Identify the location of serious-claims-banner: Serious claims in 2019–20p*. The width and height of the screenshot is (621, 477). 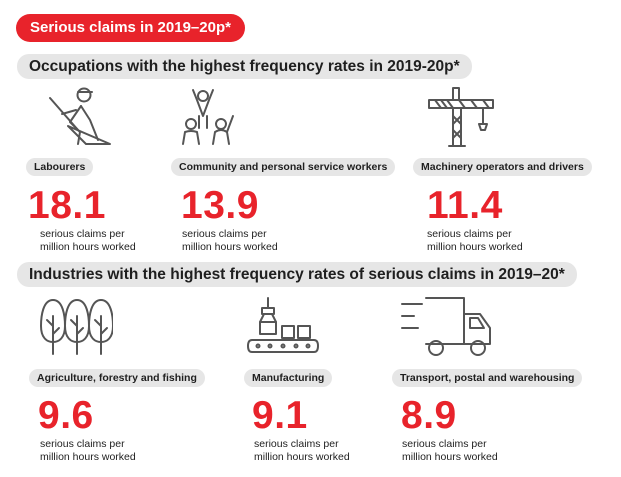
(130, 28).